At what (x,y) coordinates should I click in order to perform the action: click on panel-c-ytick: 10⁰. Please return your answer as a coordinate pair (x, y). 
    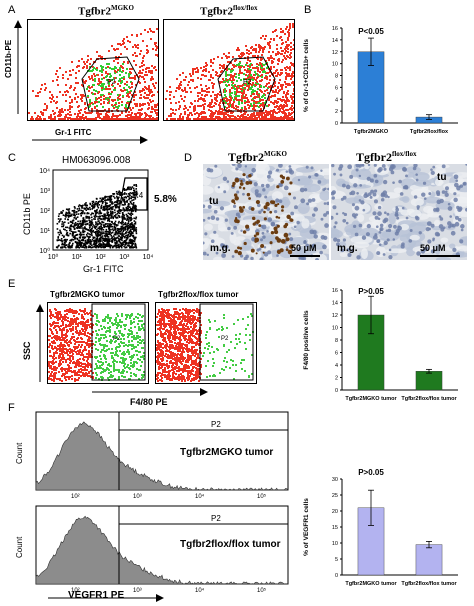
    Looking at the image, I should click on (44, 251).